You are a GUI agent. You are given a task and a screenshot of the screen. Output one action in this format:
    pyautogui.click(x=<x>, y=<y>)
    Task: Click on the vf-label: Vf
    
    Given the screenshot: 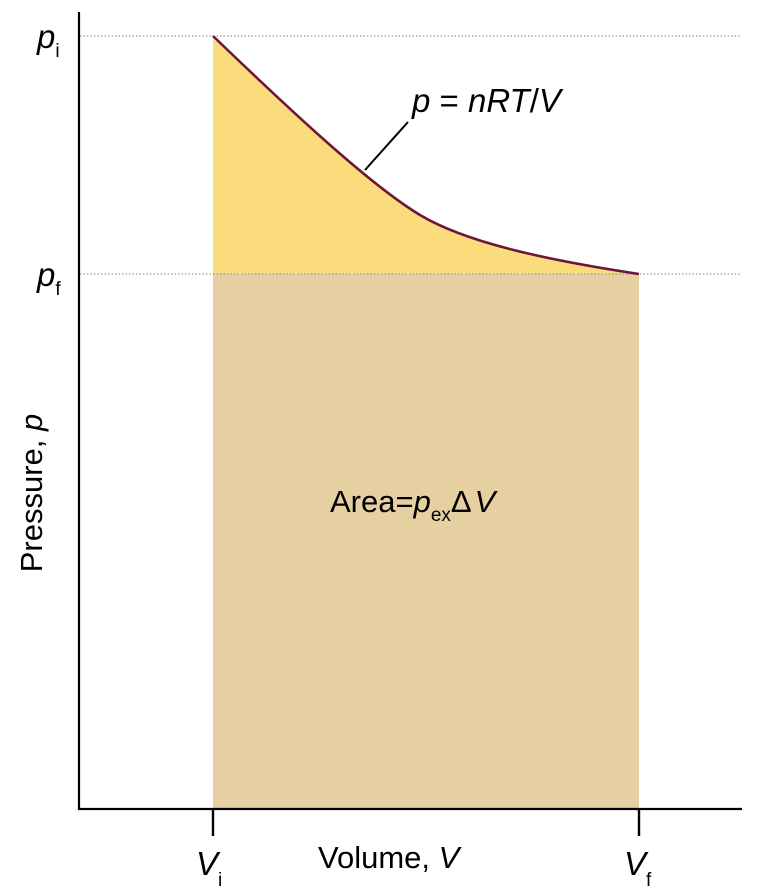 What is the action you would take?
    pyautogui.click(x=638, y=868)
    